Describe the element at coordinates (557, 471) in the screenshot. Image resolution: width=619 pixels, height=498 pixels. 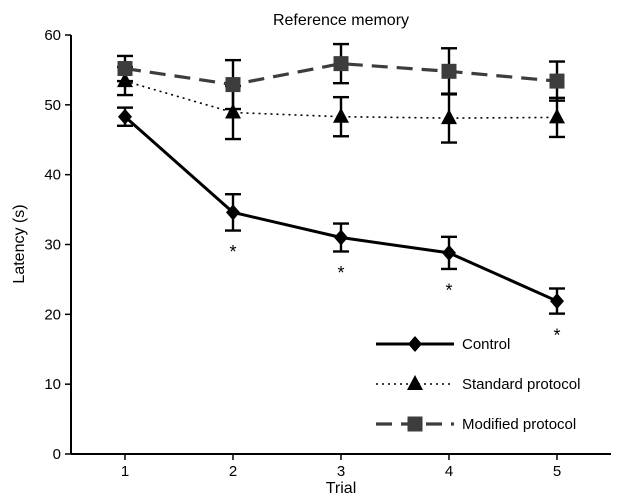
I see `x-tick-label: 5` at that location.